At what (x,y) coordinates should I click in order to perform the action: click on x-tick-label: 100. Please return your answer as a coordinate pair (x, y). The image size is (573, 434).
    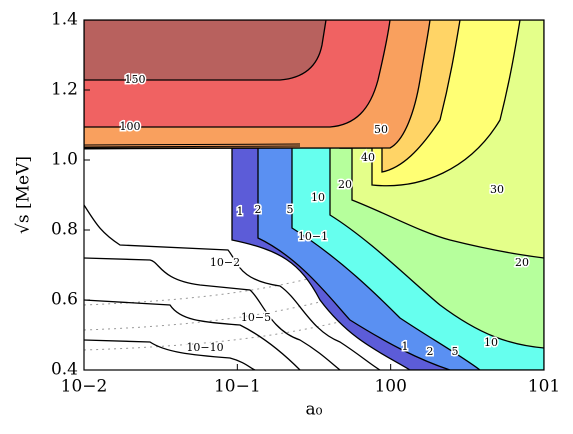
    Looking at the image, I should click on (390, 387).